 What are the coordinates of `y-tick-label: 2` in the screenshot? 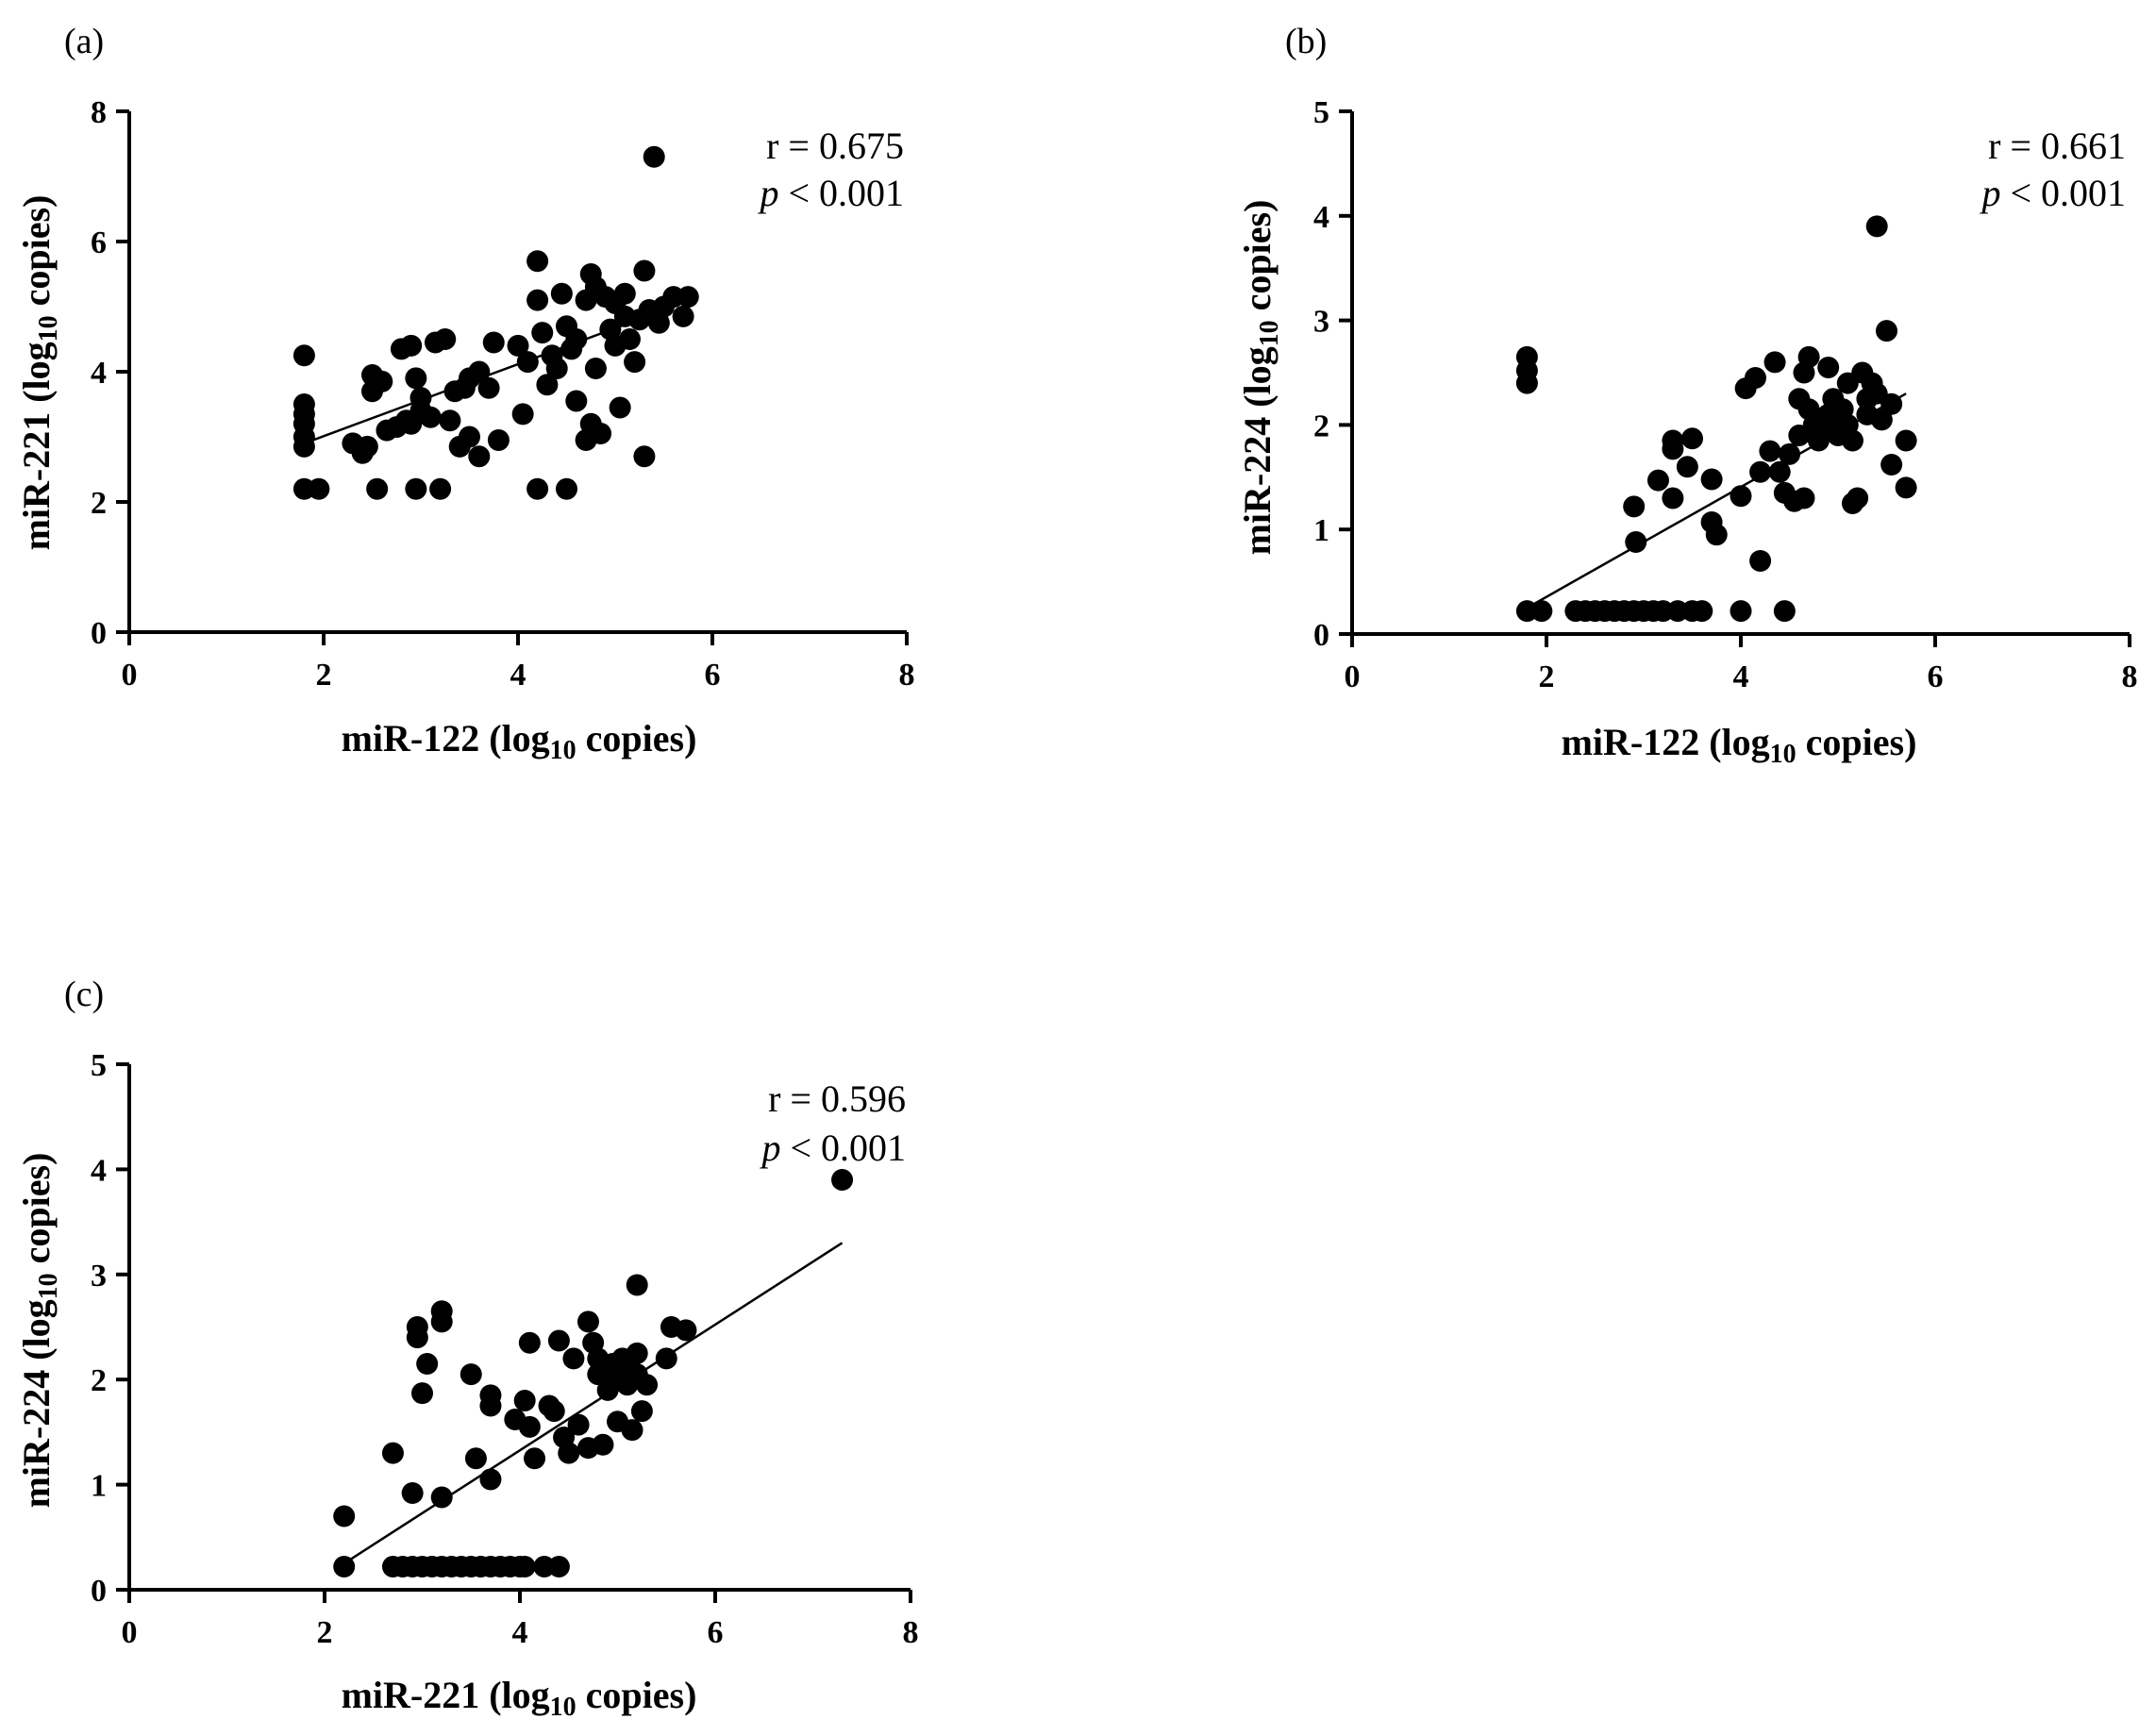 It's located at (99, 503).